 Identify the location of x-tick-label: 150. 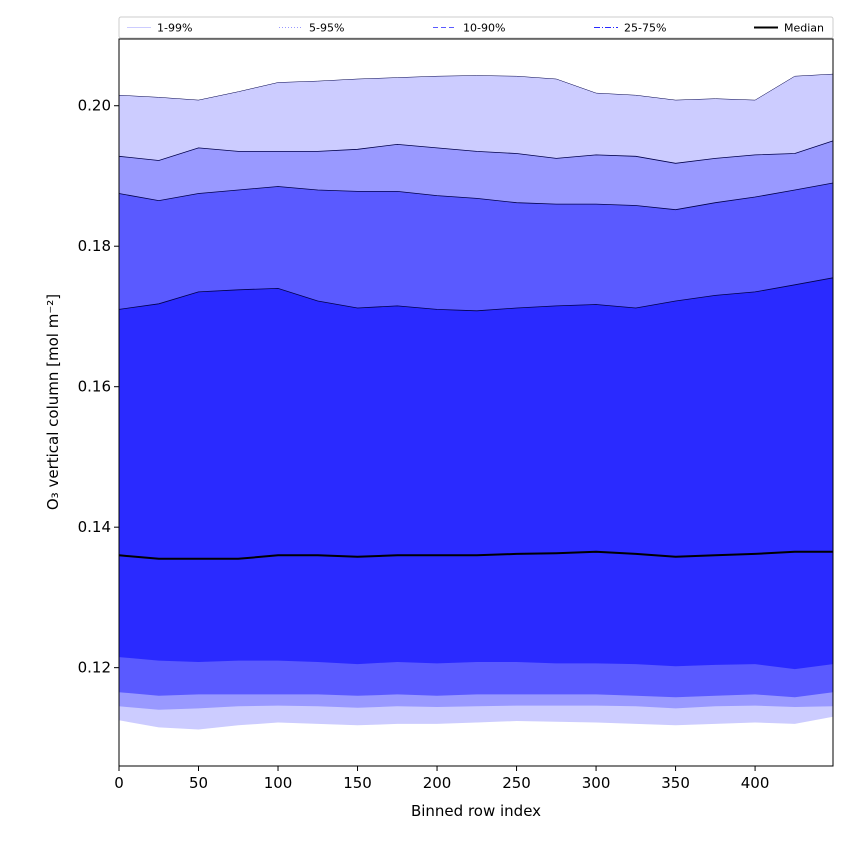
(357, 783).